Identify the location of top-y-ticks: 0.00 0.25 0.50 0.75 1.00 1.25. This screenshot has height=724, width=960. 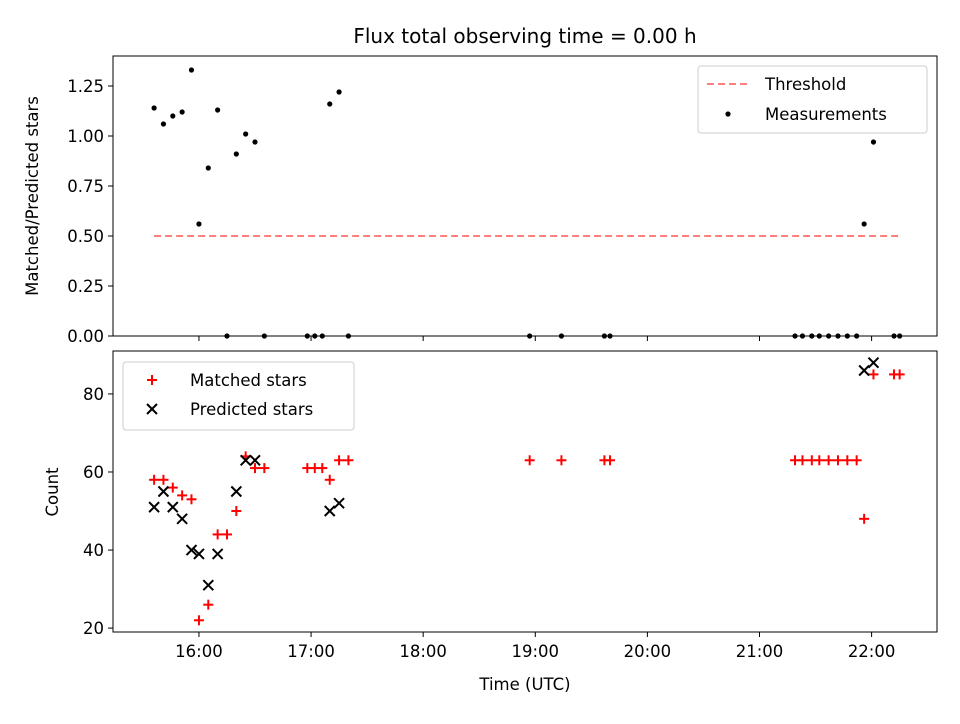
(90, 211).